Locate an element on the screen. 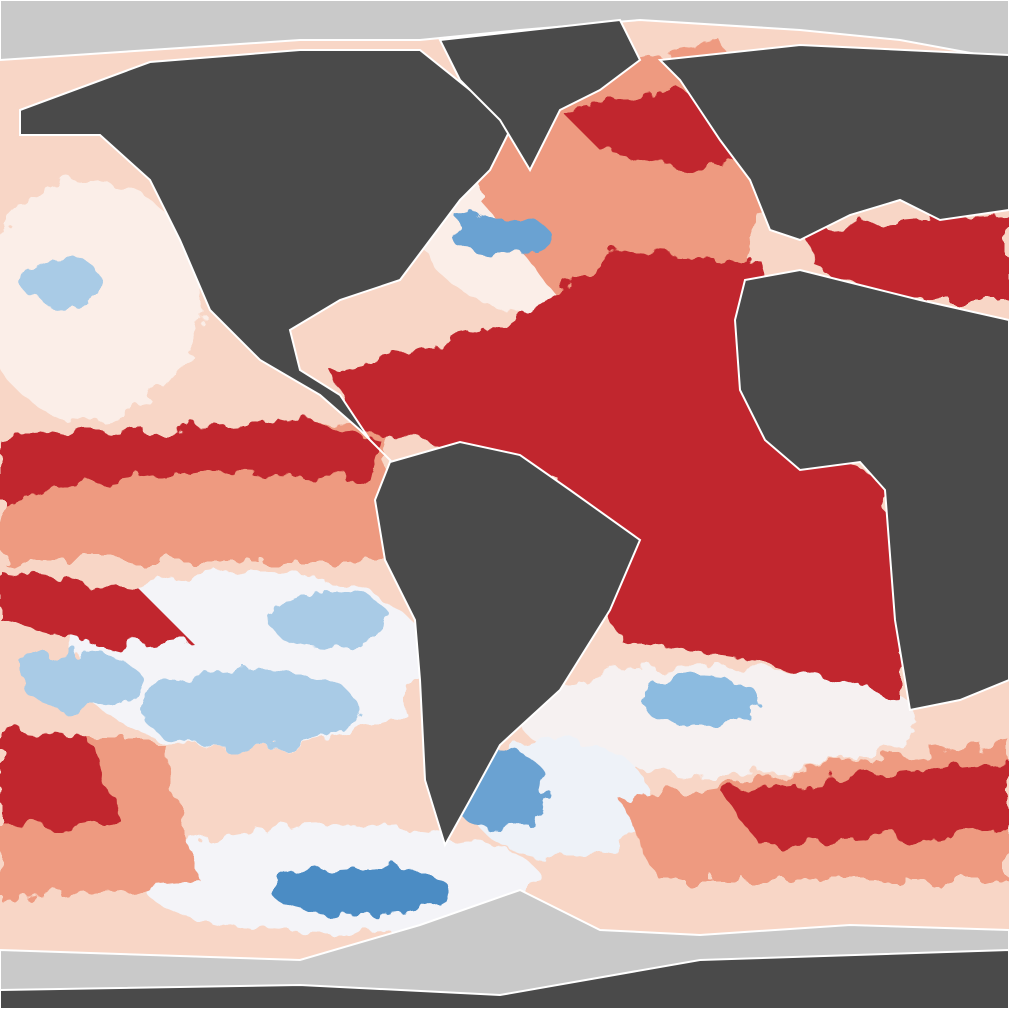 The height and width of the screenshot is (1009, 1009). eurasia is located at coordinates (833, 142).